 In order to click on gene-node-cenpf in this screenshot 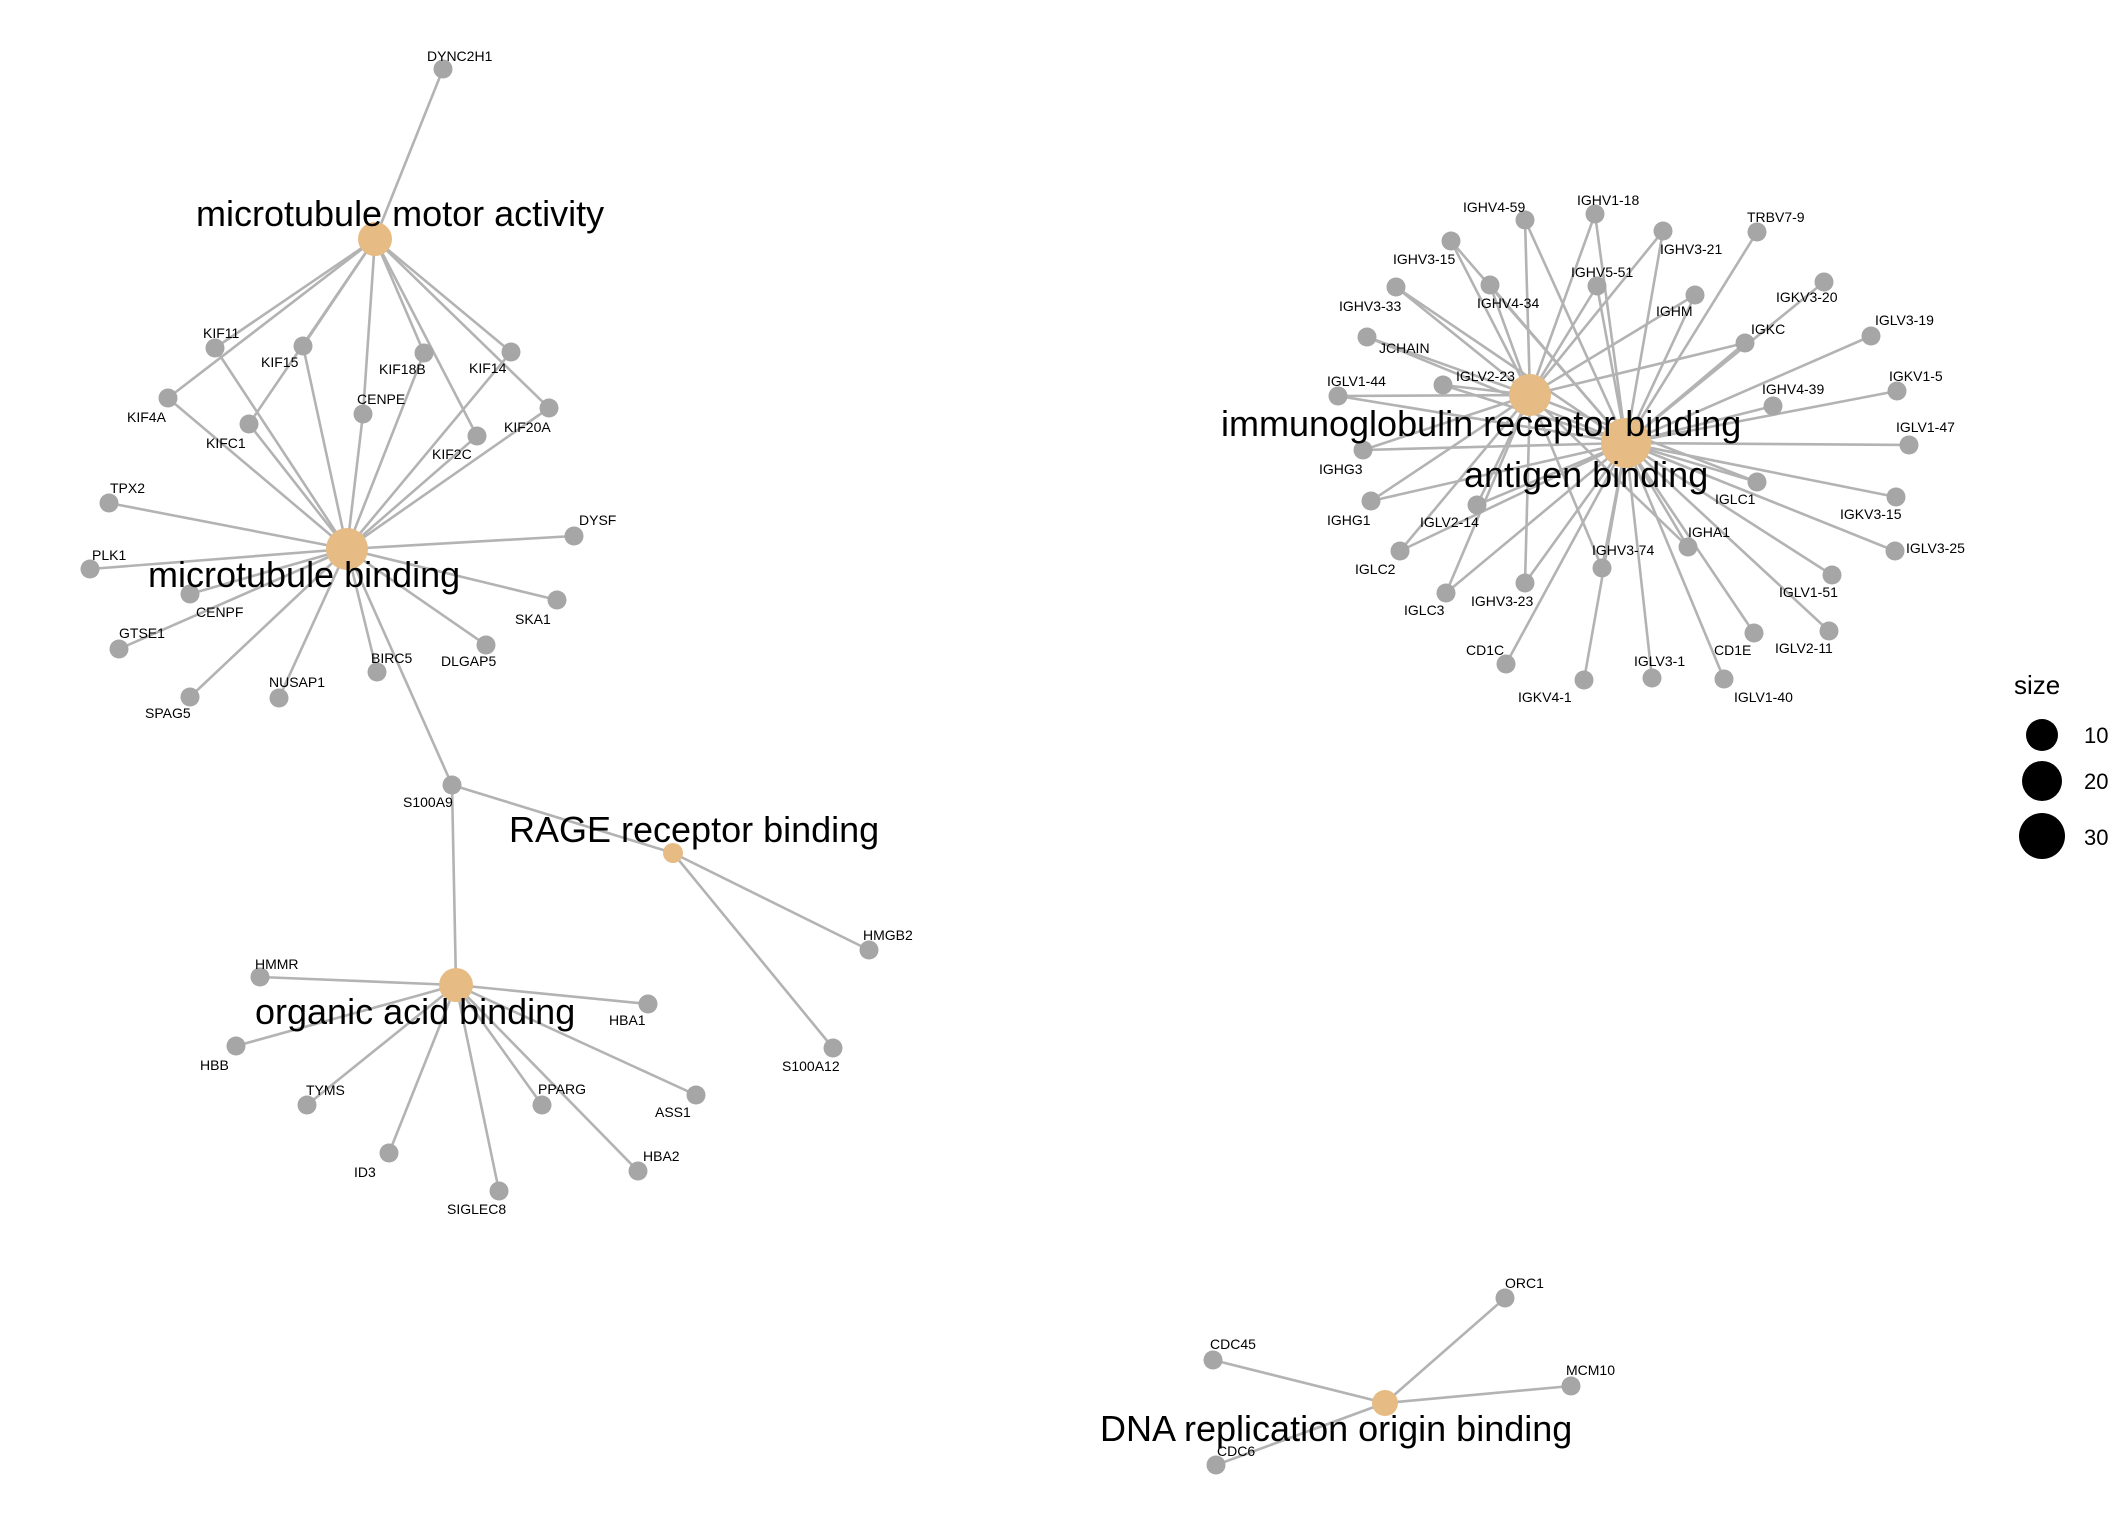, I will do `click(190, 594)`.